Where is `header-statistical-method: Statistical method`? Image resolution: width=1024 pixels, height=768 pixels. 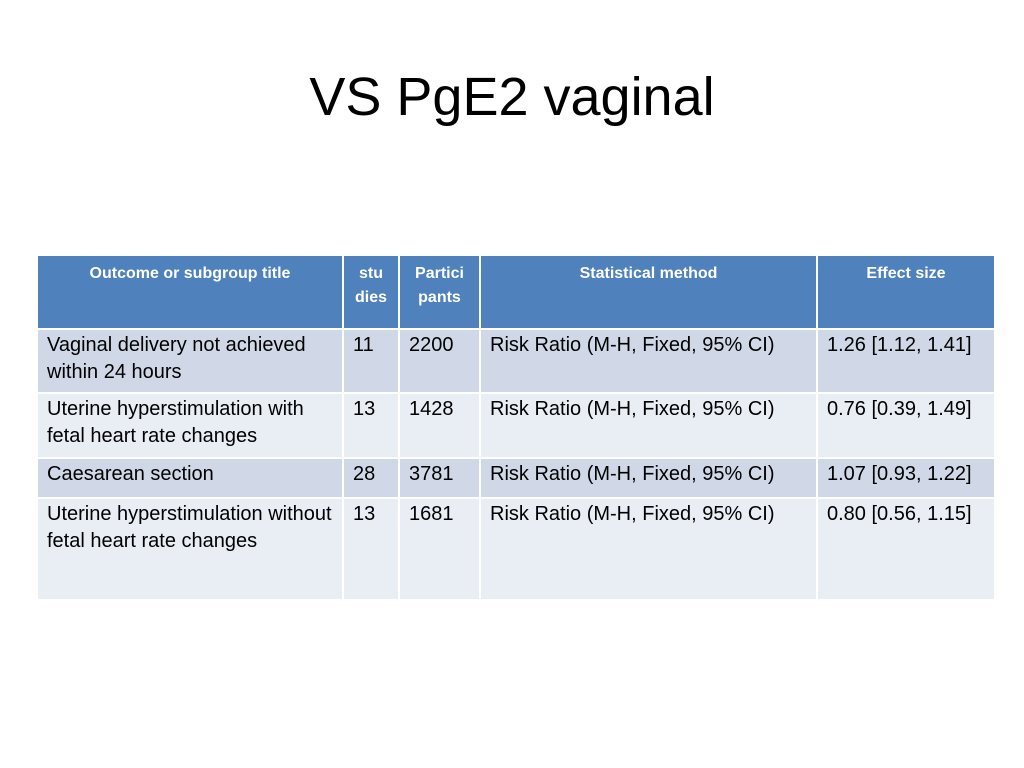 header-statistical-method: Statistical method is located at coordinates (648, 292).